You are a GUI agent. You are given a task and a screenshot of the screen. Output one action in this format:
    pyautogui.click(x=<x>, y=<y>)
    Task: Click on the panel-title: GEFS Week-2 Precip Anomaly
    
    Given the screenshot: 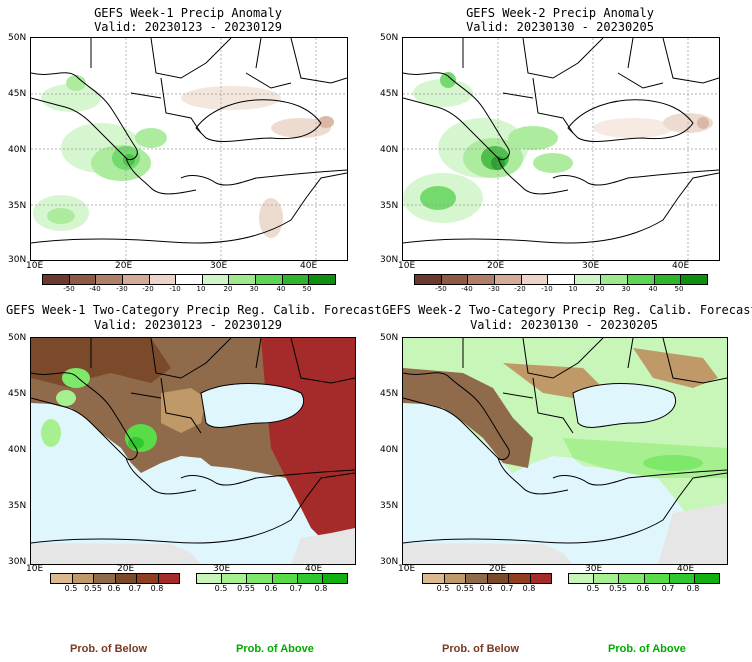 What is the action you would take?
    pyautogui.click(x=560, y=13)
    